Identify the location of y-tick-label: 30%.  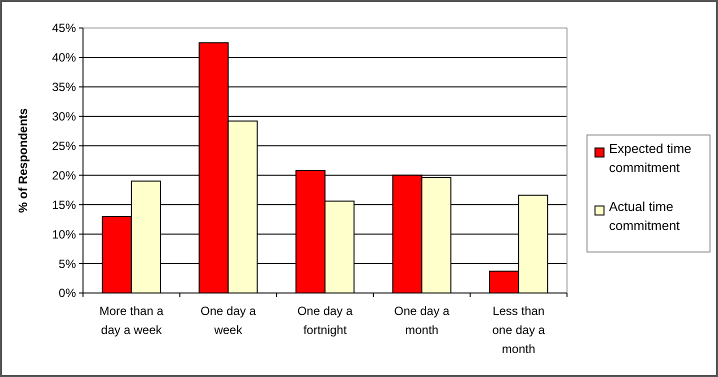
(64, 117).